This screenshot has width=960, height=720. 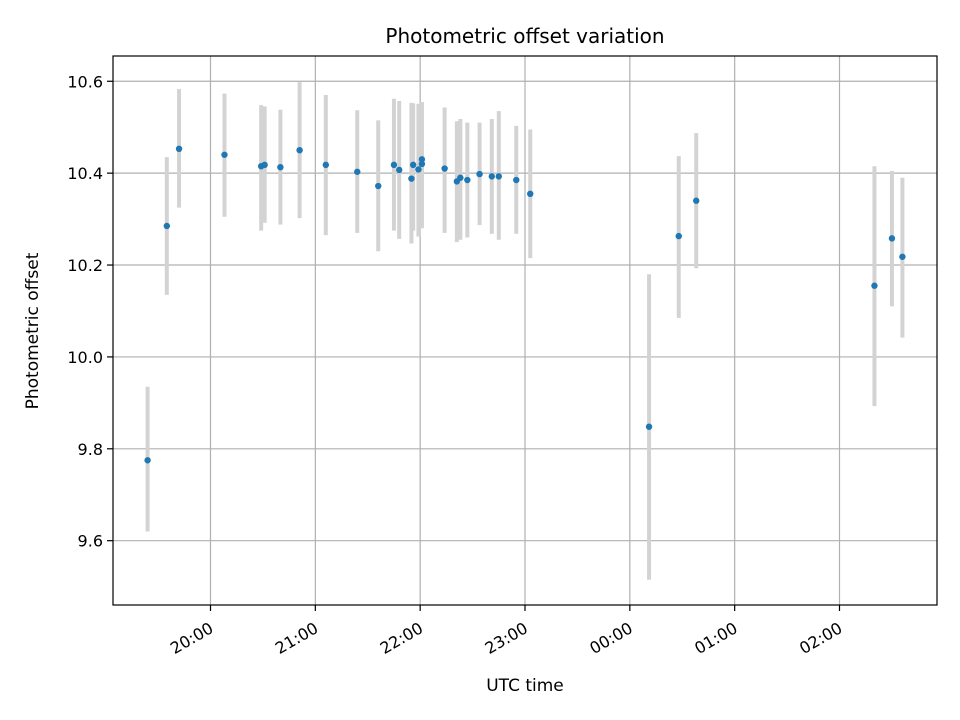 What do you see at coordinates (85, 265) in the screenshot?
I see `y-tick-label: 10.2` at bounding box center [85, 265].